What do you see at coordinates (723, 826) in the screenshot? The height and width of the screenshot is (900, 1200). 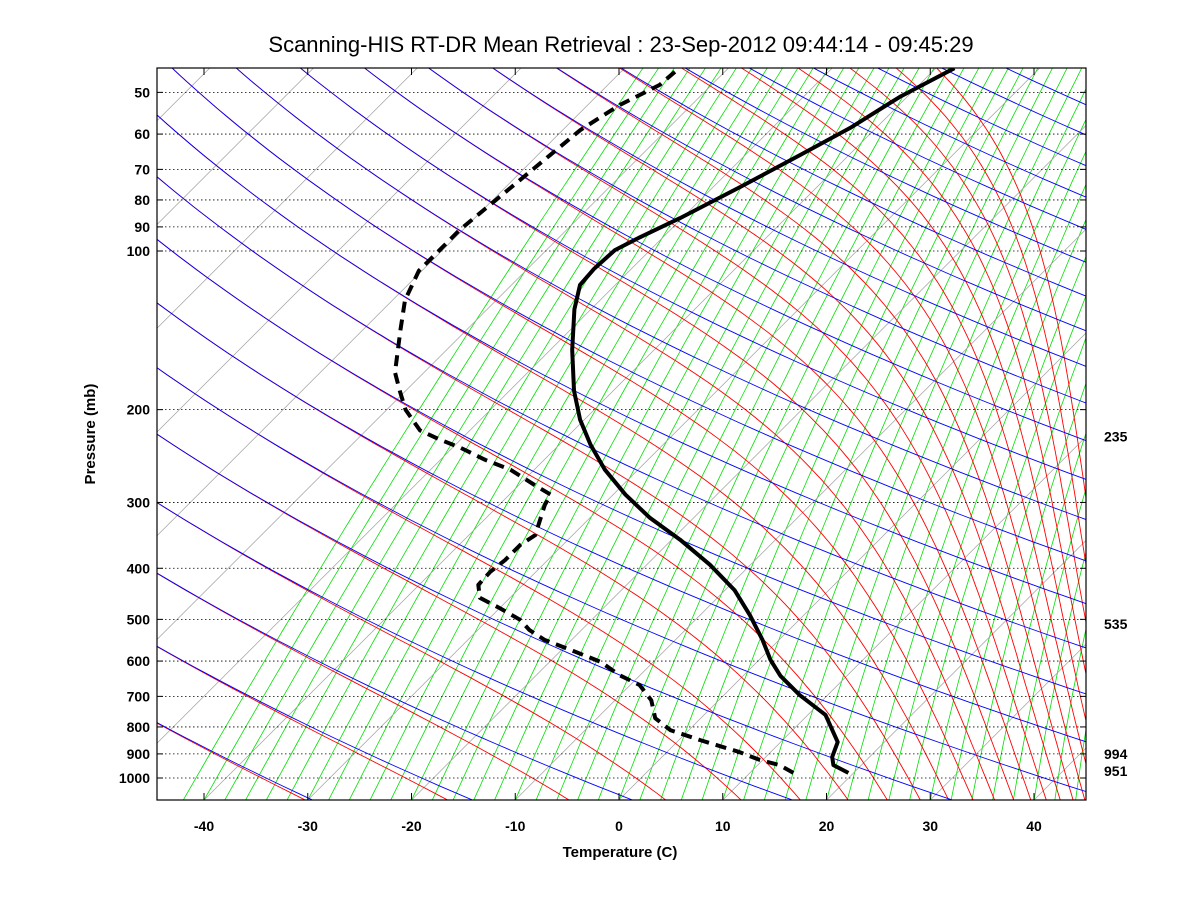 I see `x-tick-label: 10` at bounding box center [723, 826].